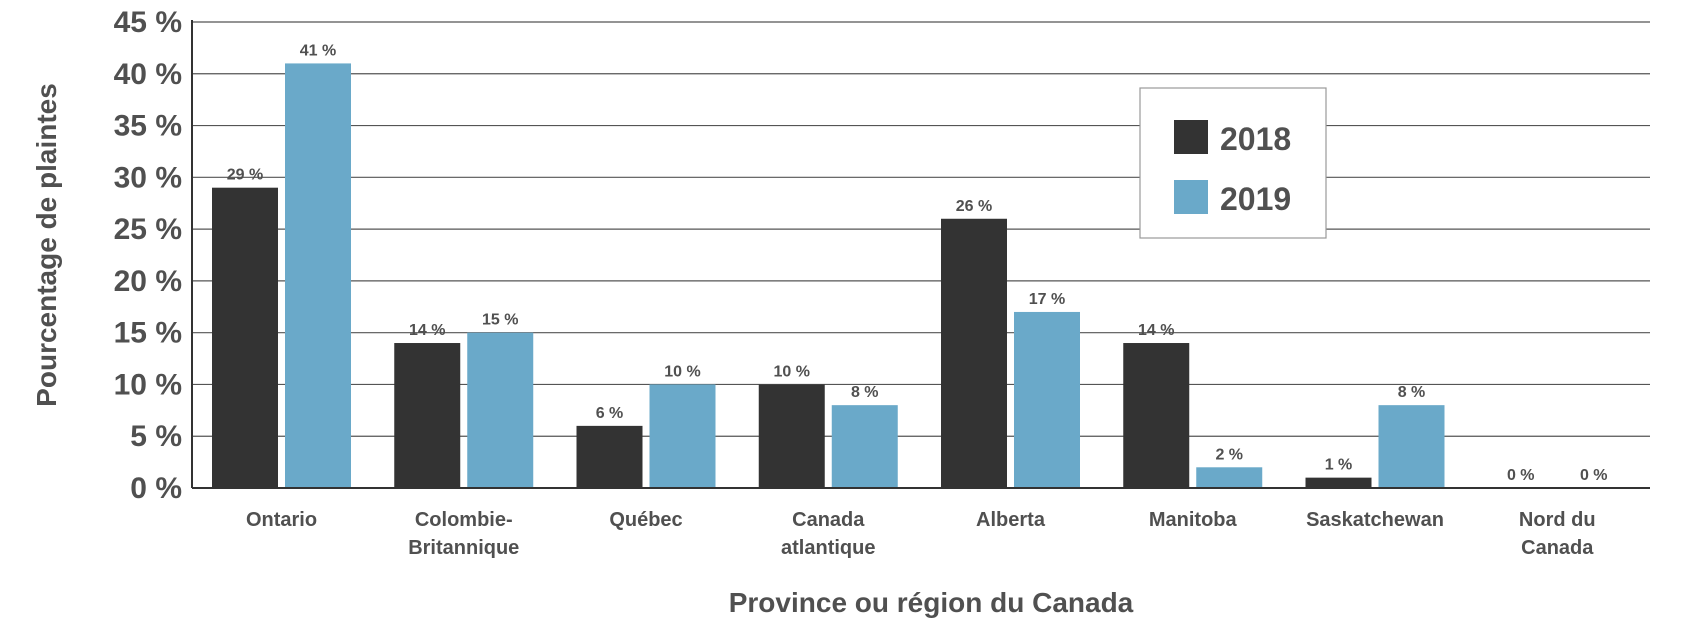 The image size is (1704, 620). I want to click on x-category-label: Québec, so click(645, 520).